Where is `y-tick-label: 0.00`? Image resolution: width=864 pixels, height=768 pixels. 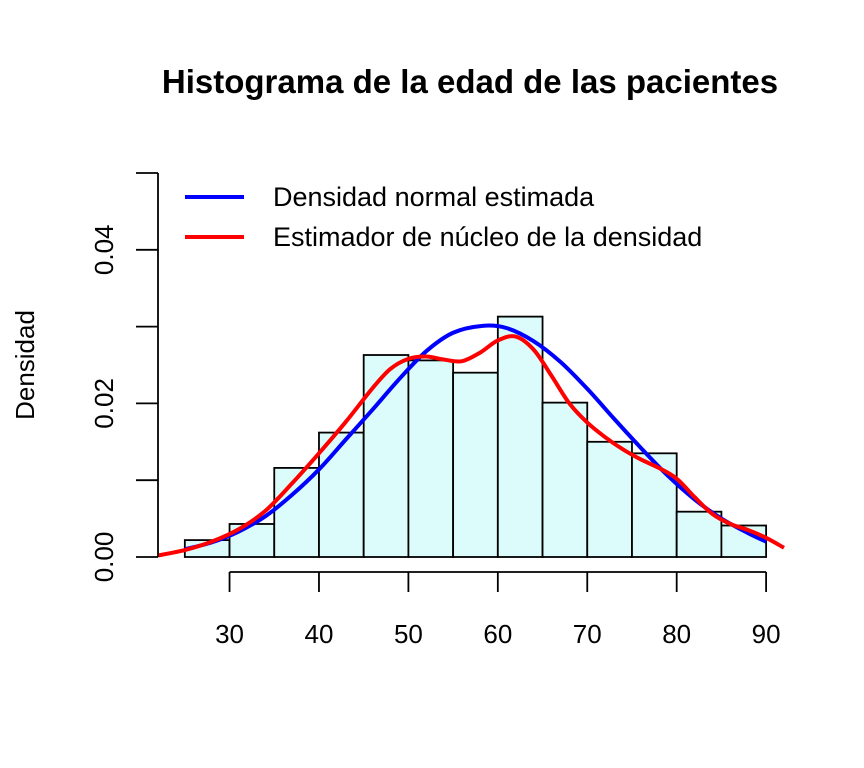 y-tick-label: 0.00 is located at coordinates (104, 557).